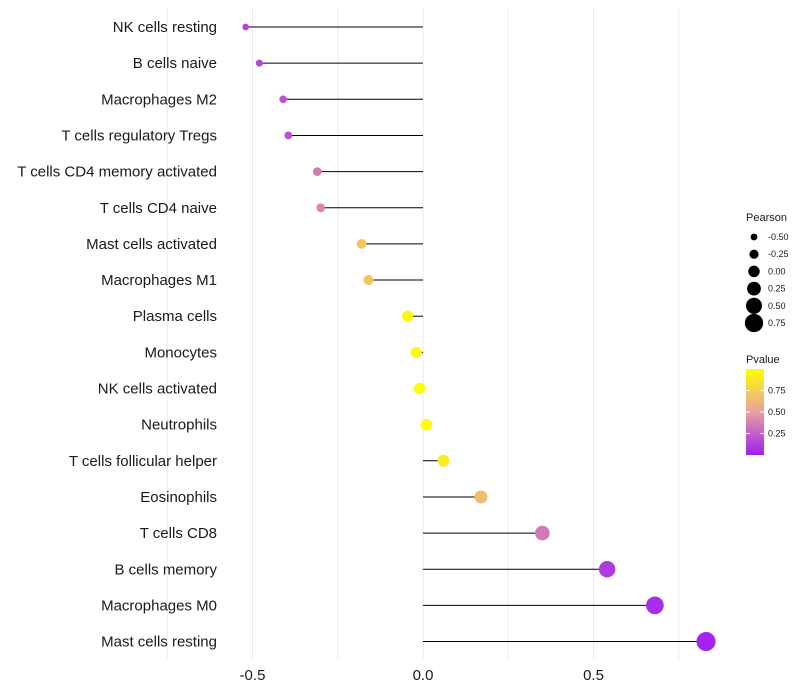 This screenshot has height=700, width=800. I want to click on x-tick-label: 0.0, so click(423, 675).